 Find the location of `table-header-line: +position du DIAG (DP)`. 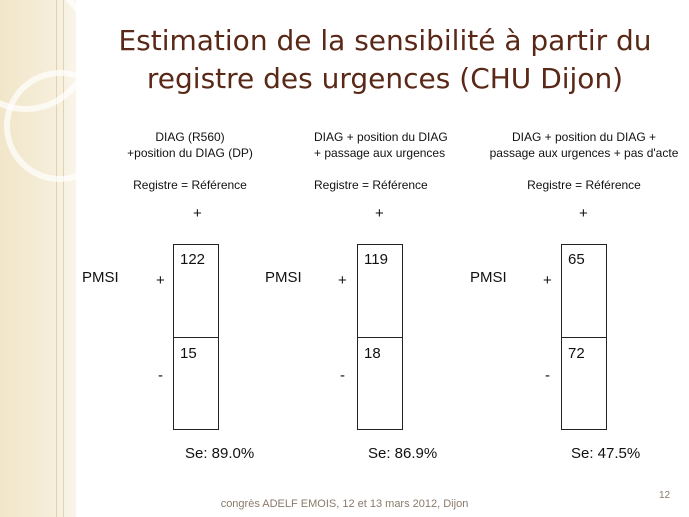

table-header-line: +position du DIAG (DP) is located at coordinates (190, 153).